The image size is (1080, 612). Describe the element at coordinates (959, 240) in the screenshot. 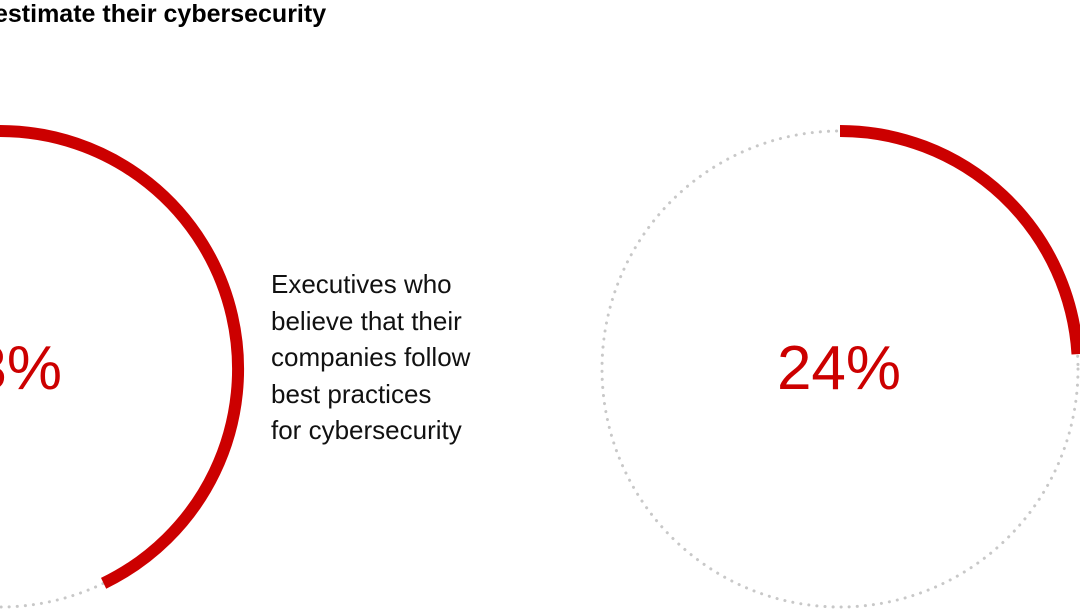

I see `ring-right-arc` at that location.